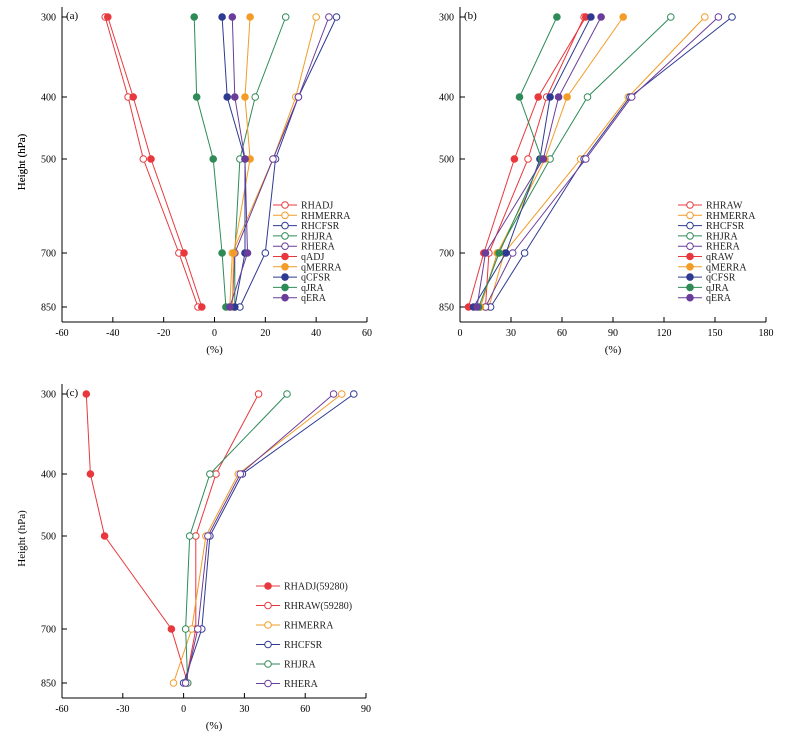 This screenshot has height=745, width=795. I want to click on y-tick-label: 400, so click(48, 98).